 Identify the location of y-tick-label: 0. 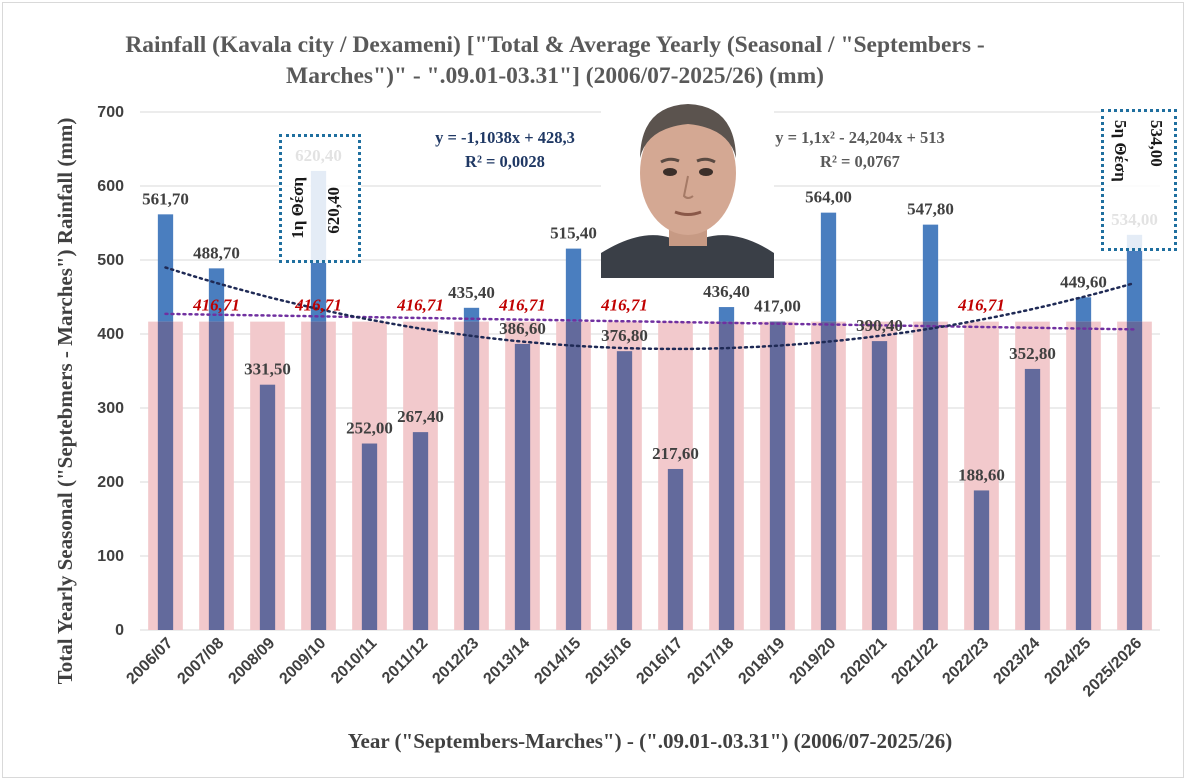
(119, 630).